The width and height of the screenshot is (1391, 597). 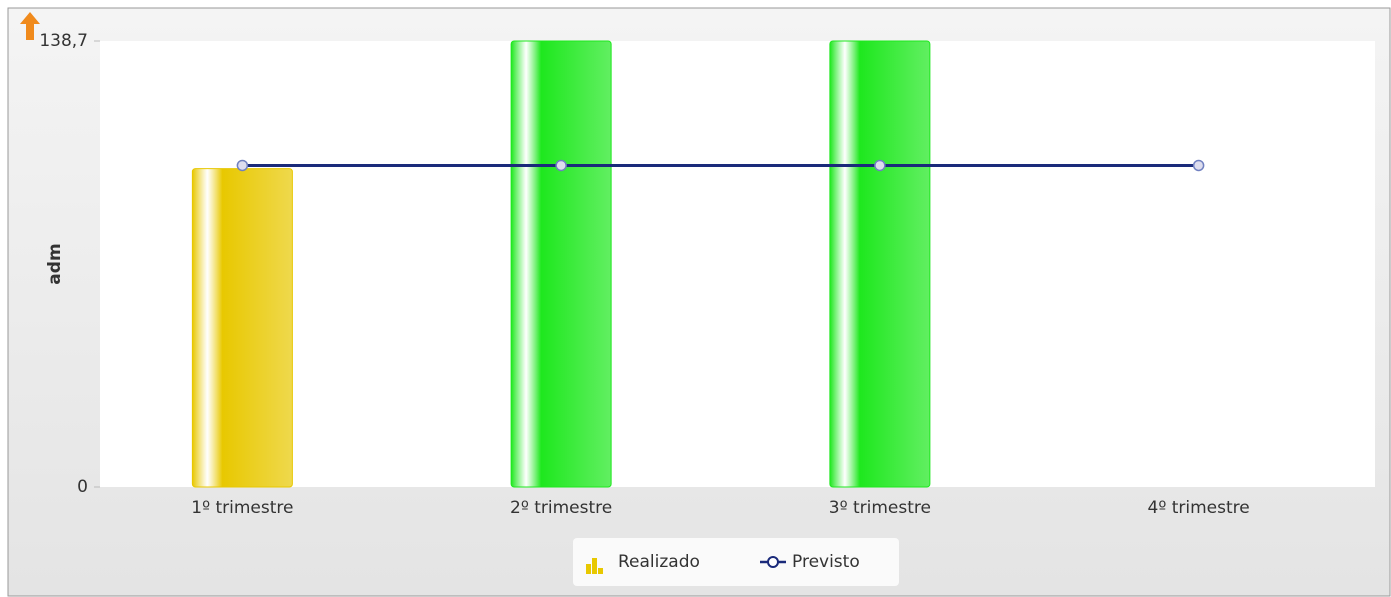 I want to click on y-tick-label: 138,7, so click(x=63, y=41).